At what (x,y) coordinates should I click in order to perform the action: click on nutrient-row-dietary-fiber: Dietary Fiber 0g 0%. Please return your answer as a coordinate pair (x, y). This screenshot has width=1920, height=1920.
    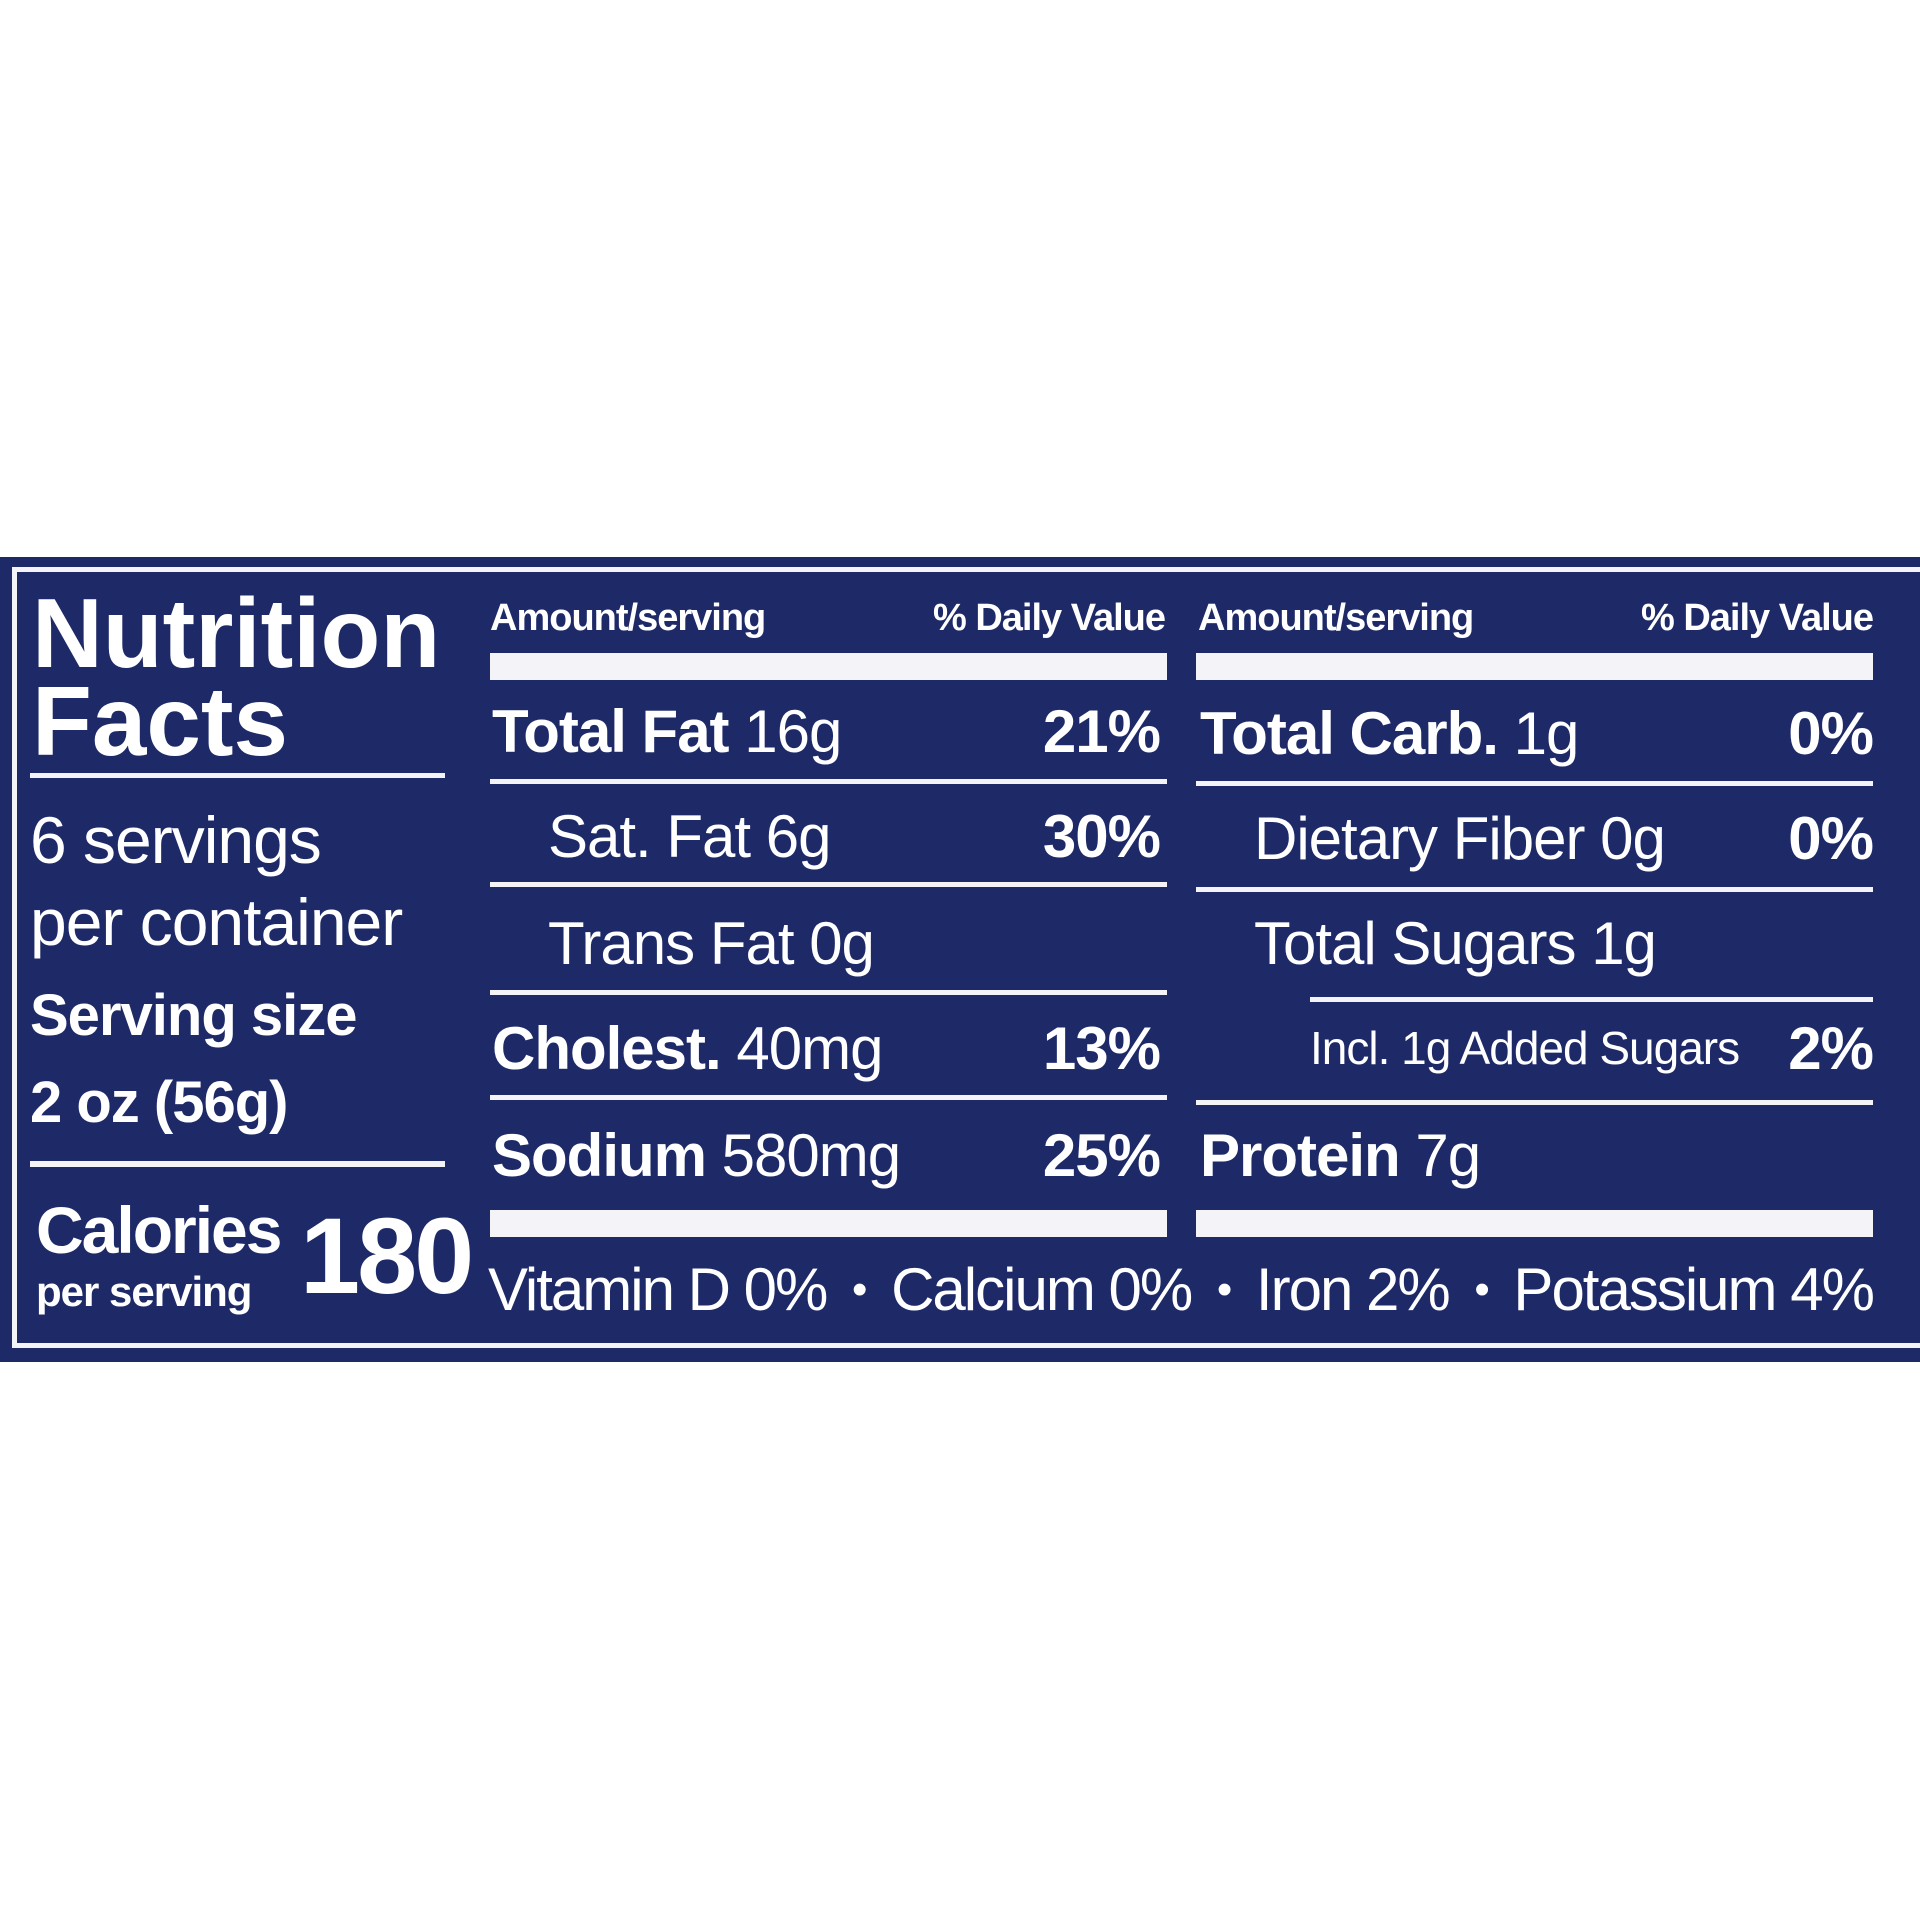
    Looking at the image, I should click on (1564, 838).